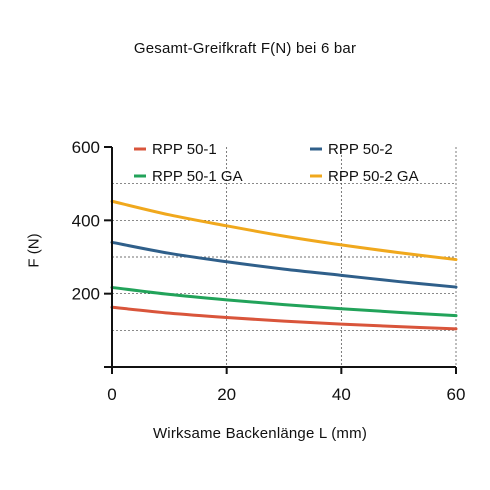  What do you see at coordinates (373, 176) in the screenshot?
I see `legend-label-rpp-50-2-ga: RPP 50-2 GA` at bounding box center [373, 176].